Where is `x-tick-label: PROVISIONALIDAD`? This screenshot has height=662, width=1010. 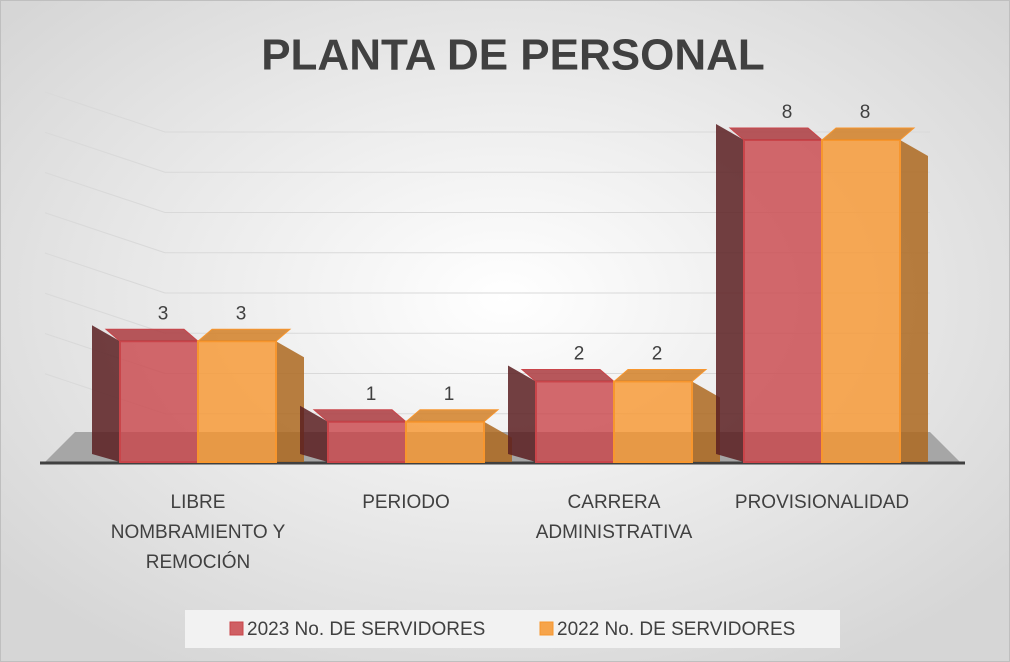
x-tick-label: PROVISIONALIDAD is located at coordinates (822, 502).